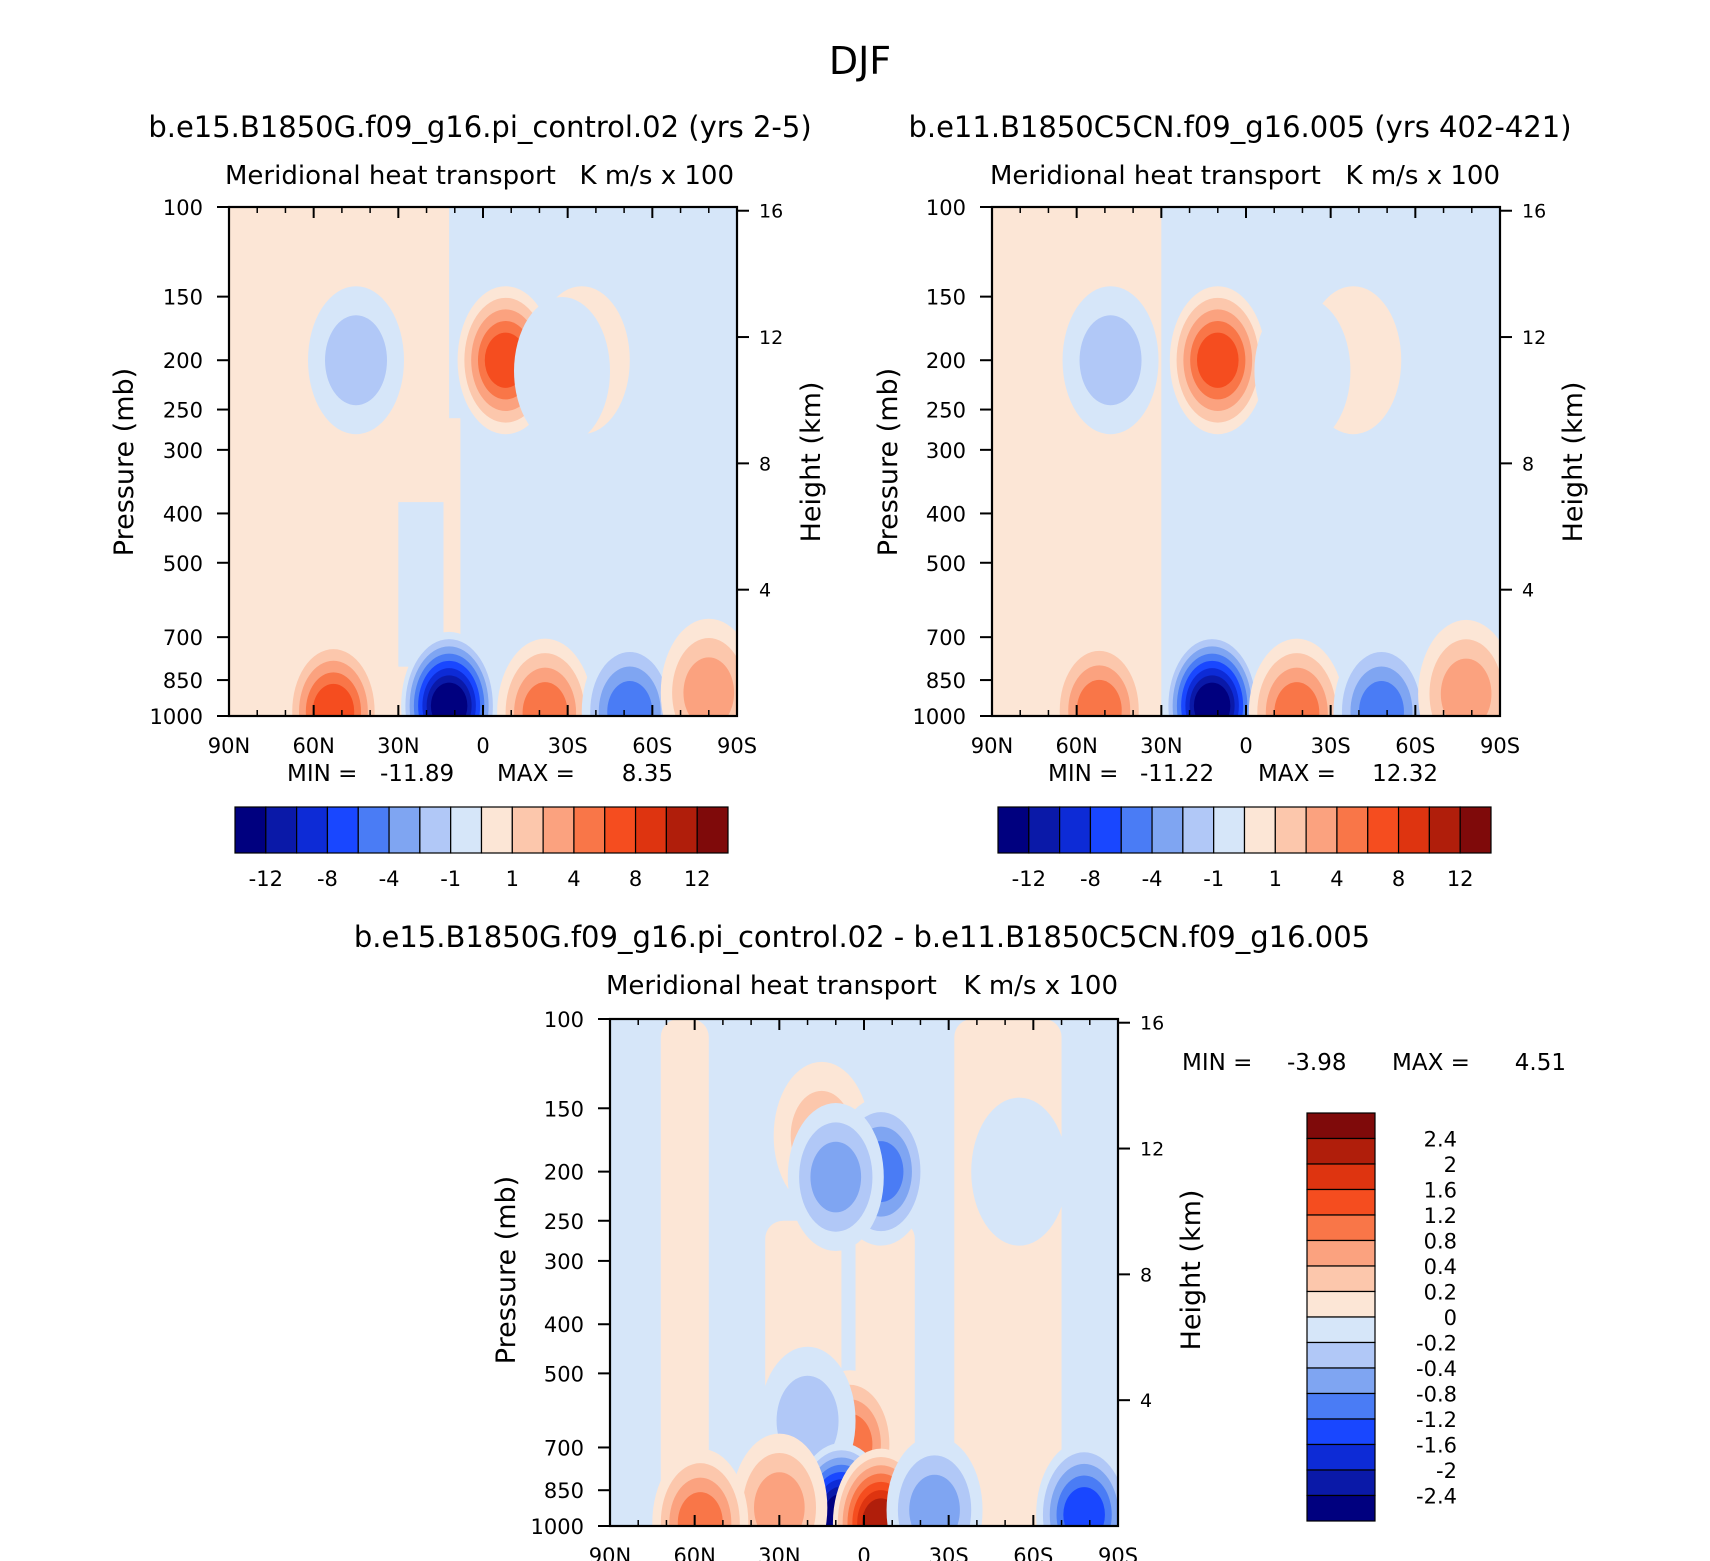  I want to click on panel-3-ytick-label: 850, so click(564, 1491).